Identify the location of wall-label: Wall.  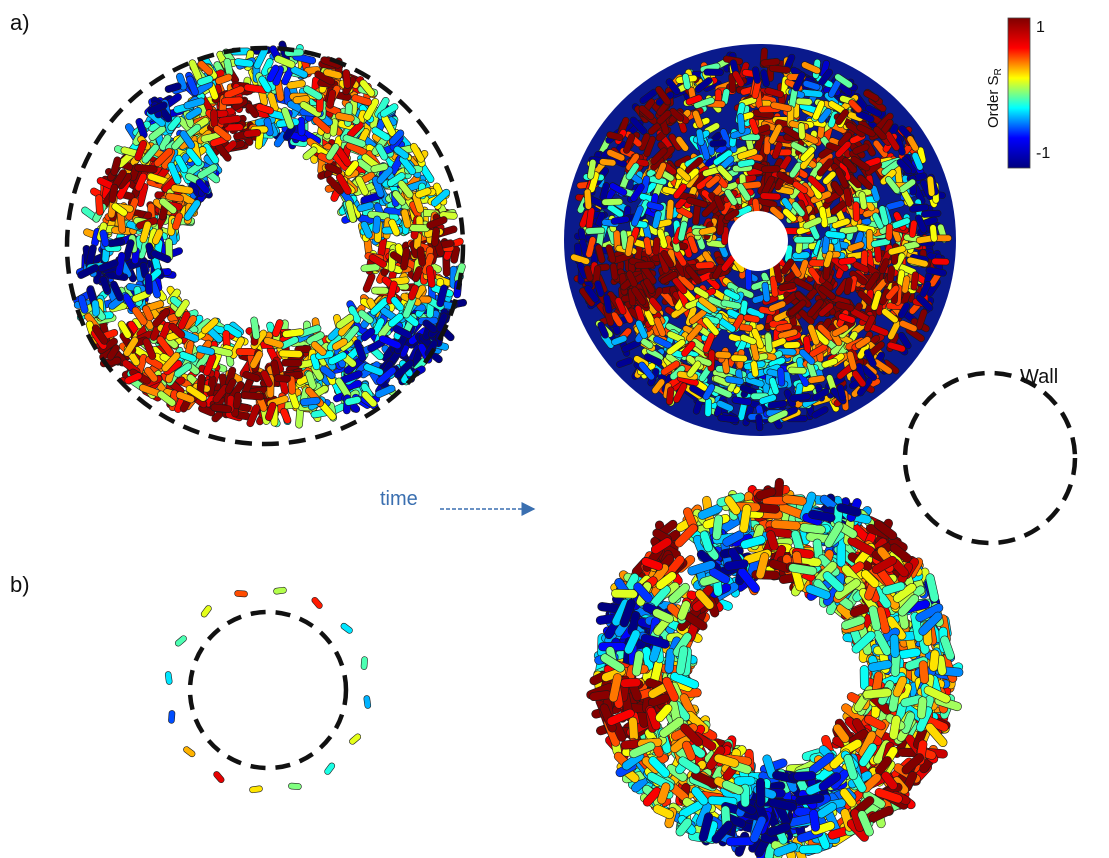
(1039, 377).